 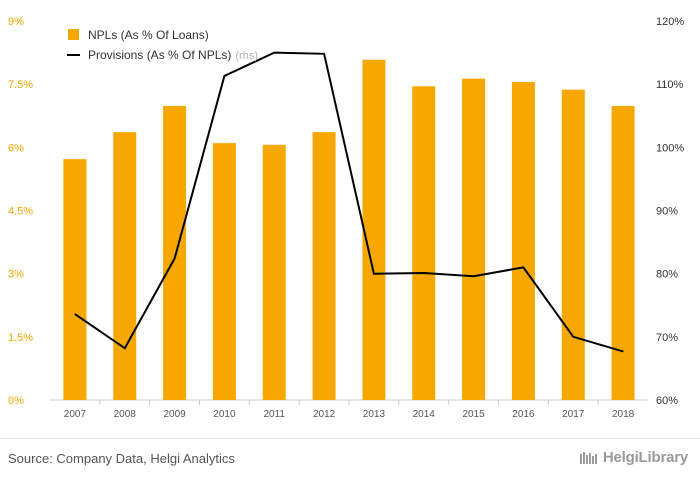 What do you see at coordinates (246, 56) in the screenshot?
I see `legend-label-provisions-suffix: (rhs)` at bounding box center [246, 56].